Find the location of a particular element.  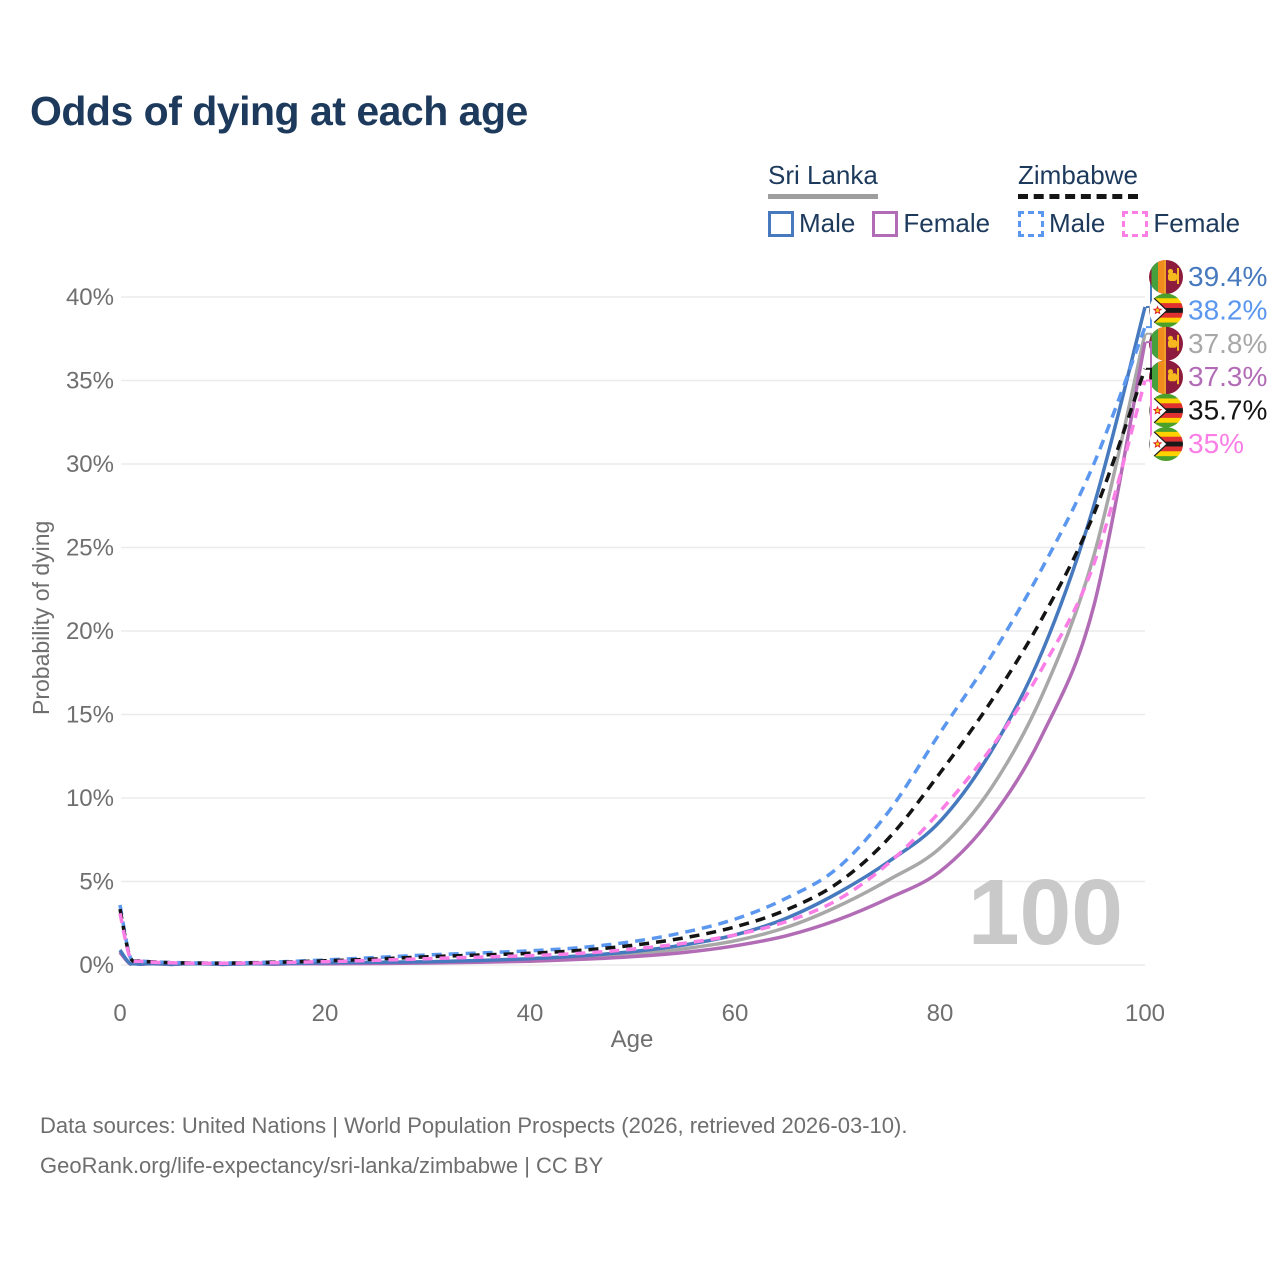

legend-group-zimbabwe: Zimbabwe Male Female is located at coordinates (1129, 199).